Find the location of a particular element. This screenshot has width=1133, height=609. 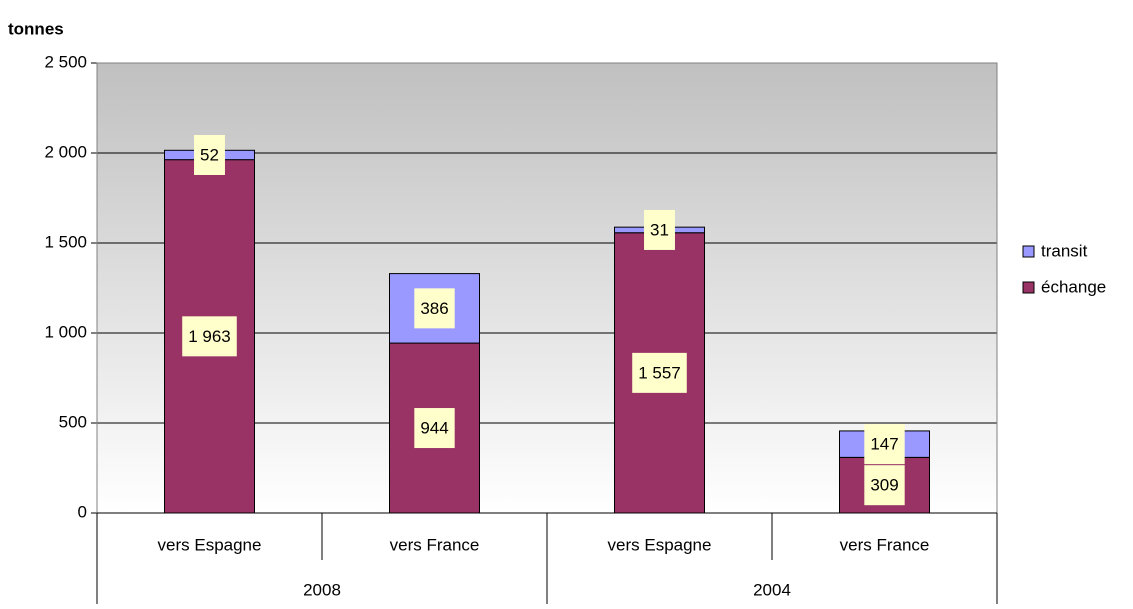

data-label: 31 is located at coordinates (659, 229).